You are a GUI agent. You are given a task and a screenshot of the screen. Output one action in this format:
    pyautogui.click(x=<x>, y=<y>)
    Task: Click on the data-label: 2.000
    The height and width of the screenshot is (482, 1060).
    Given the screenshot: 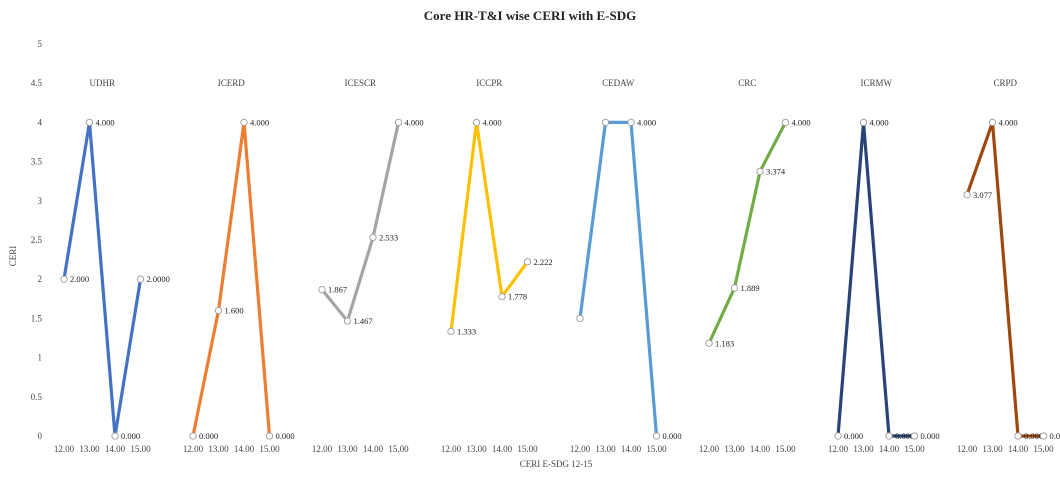 What is the action you would take?
    pyautogui.click(x=79, y=279)
    